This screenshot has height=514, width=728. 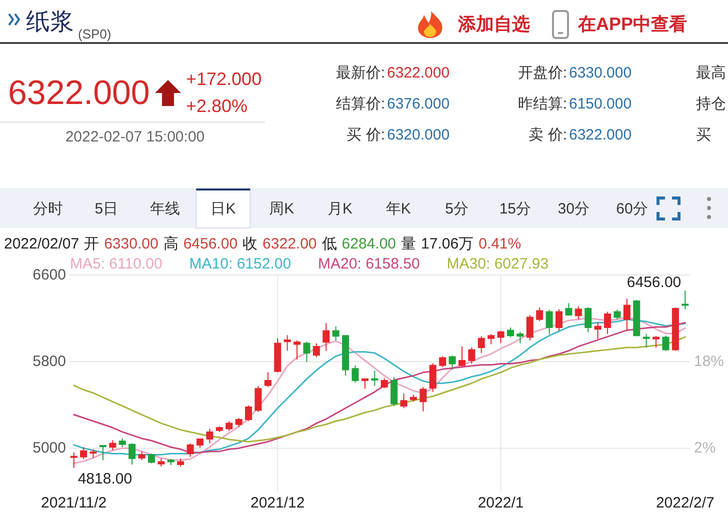 I want to click on text: 6330.000, so click(x=600, y=73).